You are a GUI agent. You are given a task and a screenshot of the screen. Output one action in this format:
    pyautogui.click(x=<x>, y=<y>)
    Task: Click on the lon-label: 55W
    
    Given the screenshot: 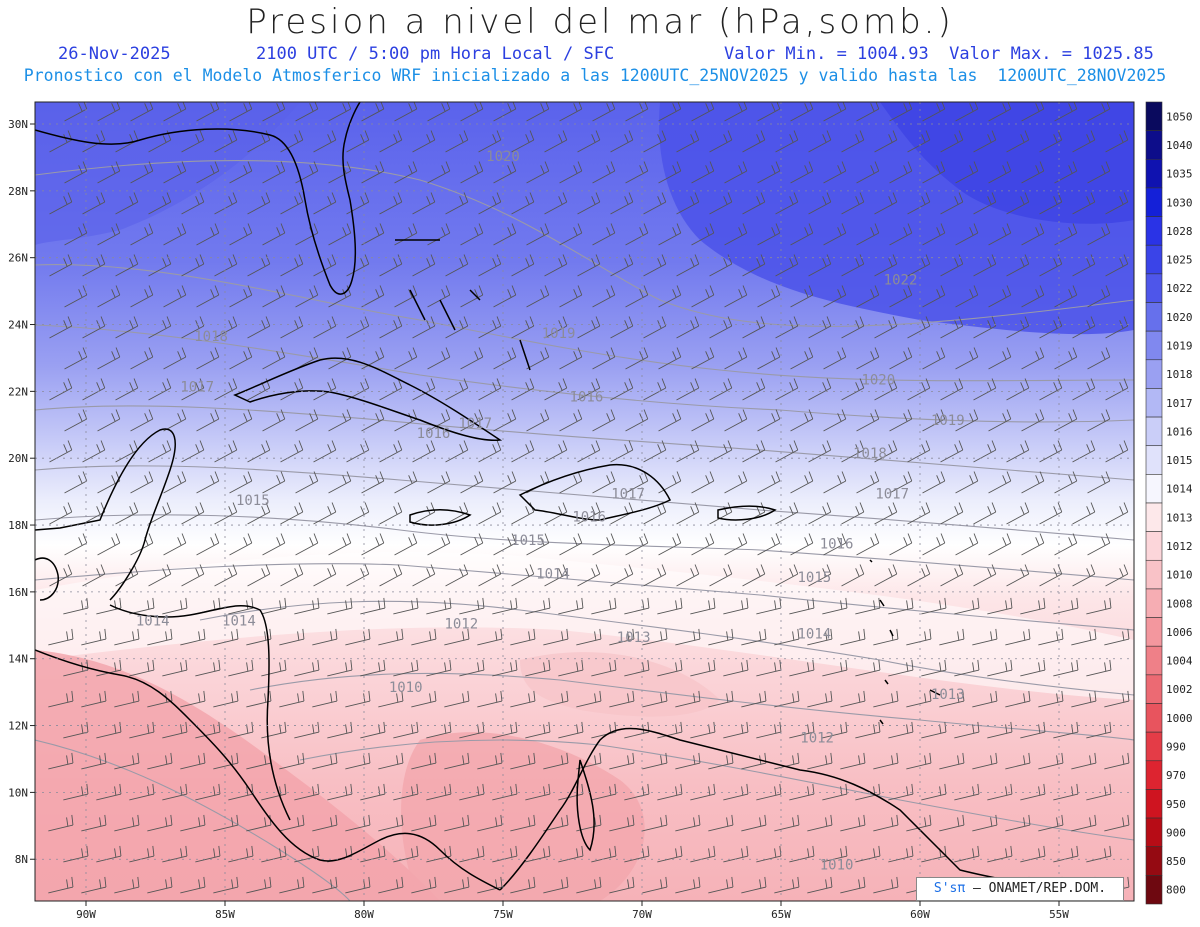 What is the action you would take?
    pyautogui.click(x=1059, y=914)
    